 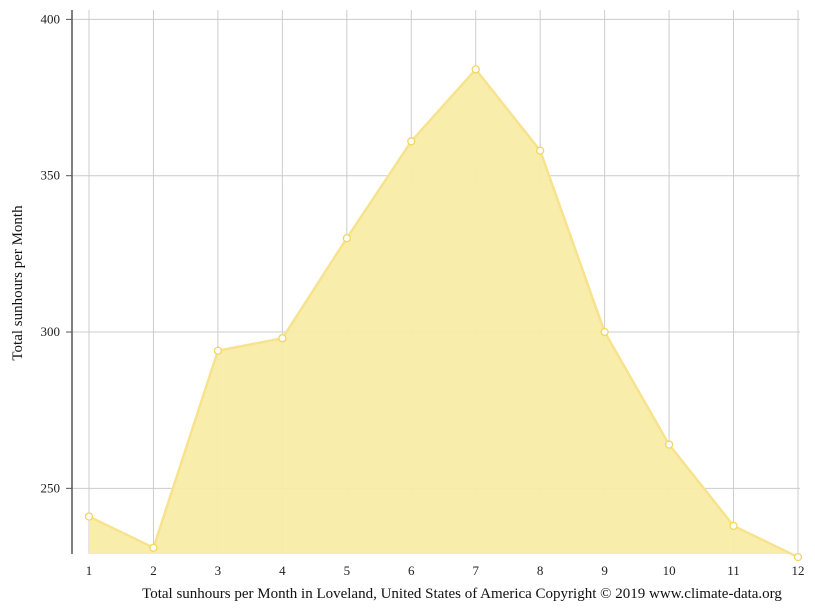 What do you see at coordinates (347, 570) in the screenshot?
I see `x-tick-label: 5` at bounding box center [347, 570].